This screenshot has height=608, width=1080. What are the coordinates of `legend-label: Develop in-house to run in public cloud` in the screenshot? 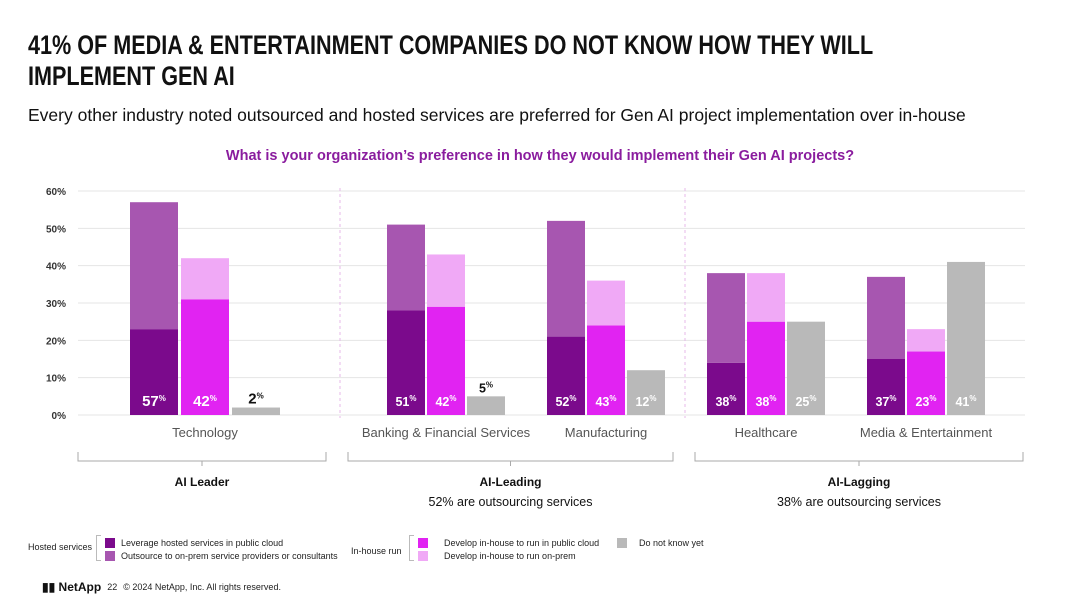 It's located at (522, 542).